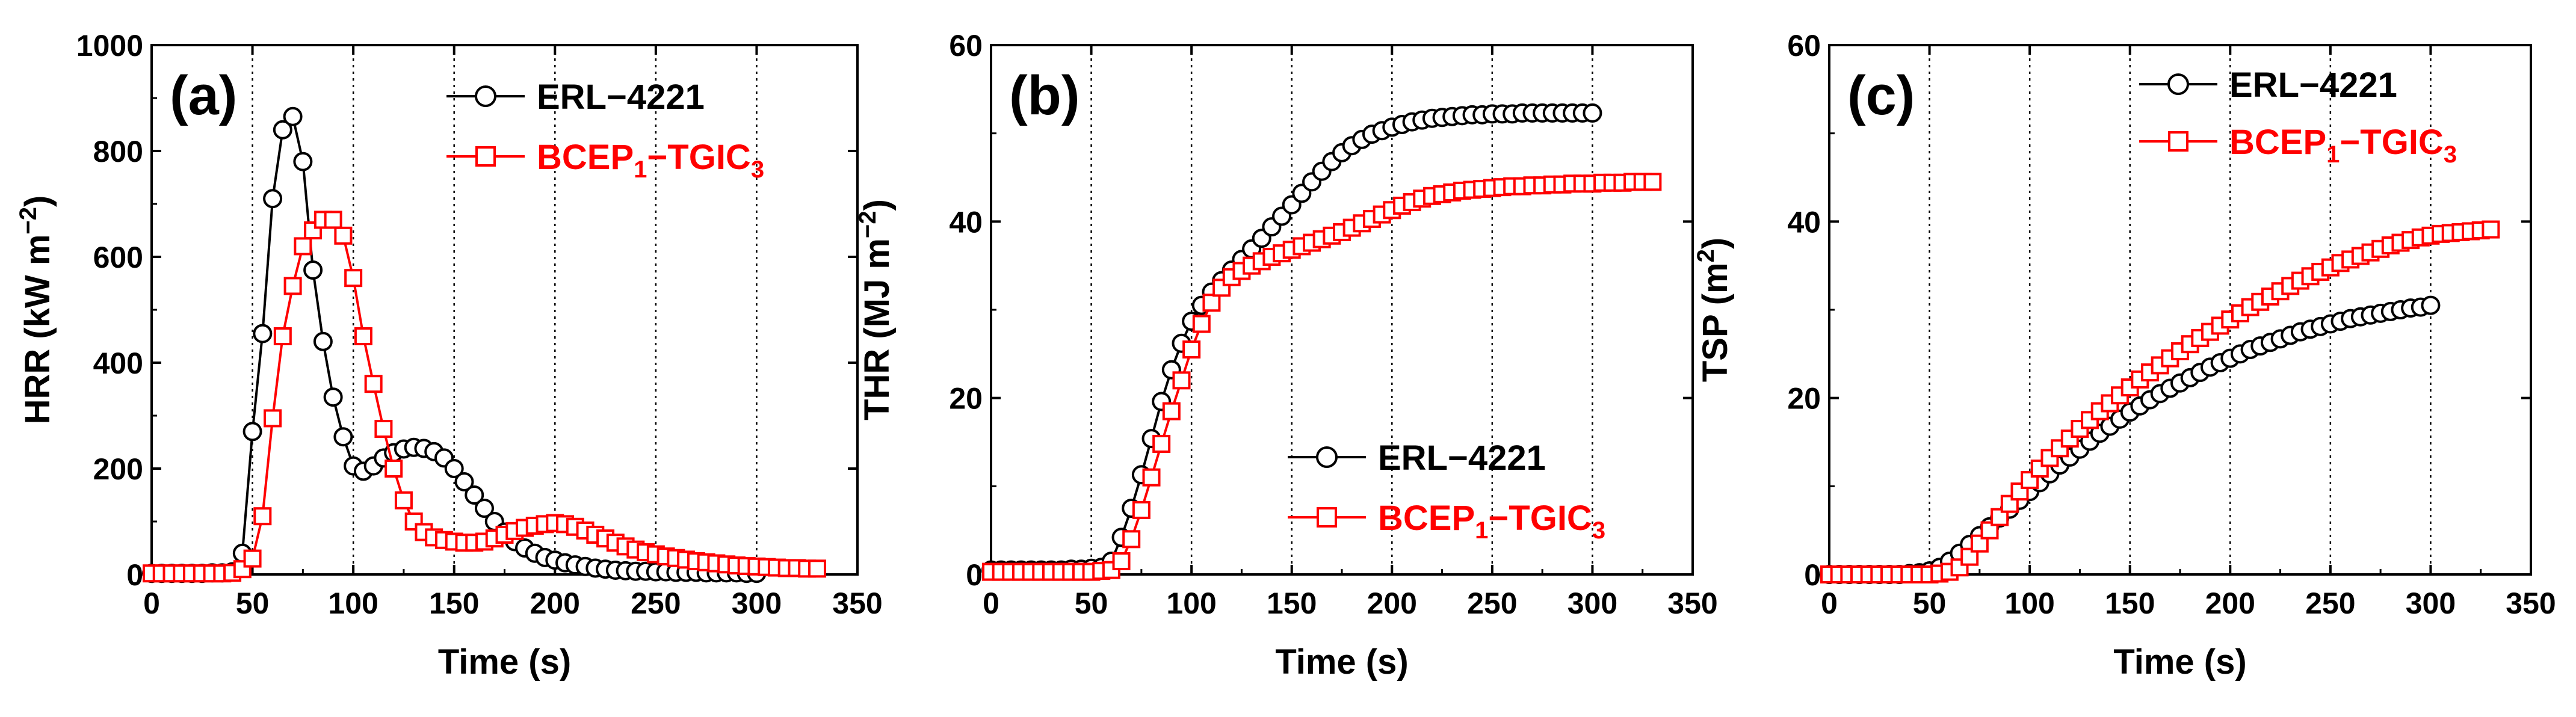 The height and width of the screenshot is (717, 2576). I want to click on x-tick-label: 0, so click(991, 603).